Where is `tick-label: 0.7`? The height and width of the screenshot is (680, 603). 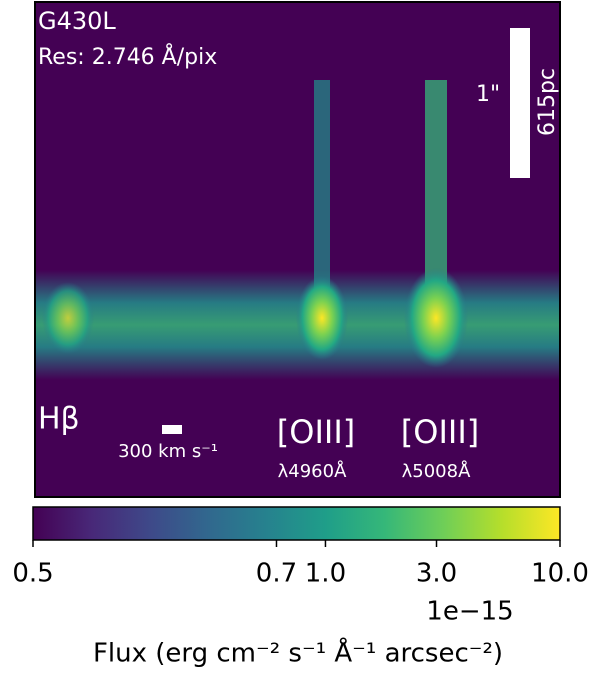 tick-label: 0.7 is located at coordinates (276, 574).